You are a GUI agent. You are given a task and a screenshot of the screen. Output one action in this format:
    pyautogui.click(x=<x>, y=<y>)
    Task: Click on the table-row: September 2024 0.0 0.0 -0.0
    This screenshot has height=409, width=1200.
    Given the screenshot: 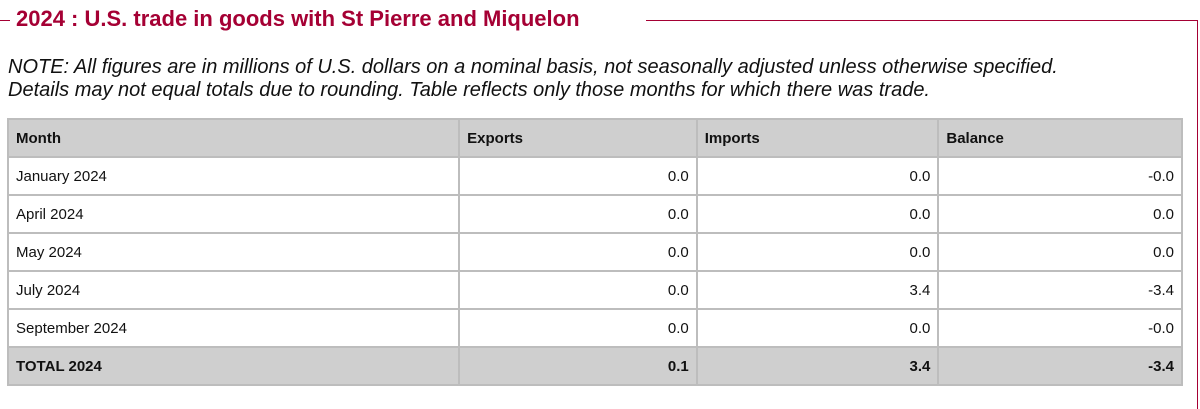 What is the action you would take?
    pyautogui.click(x=594, y=328)
    